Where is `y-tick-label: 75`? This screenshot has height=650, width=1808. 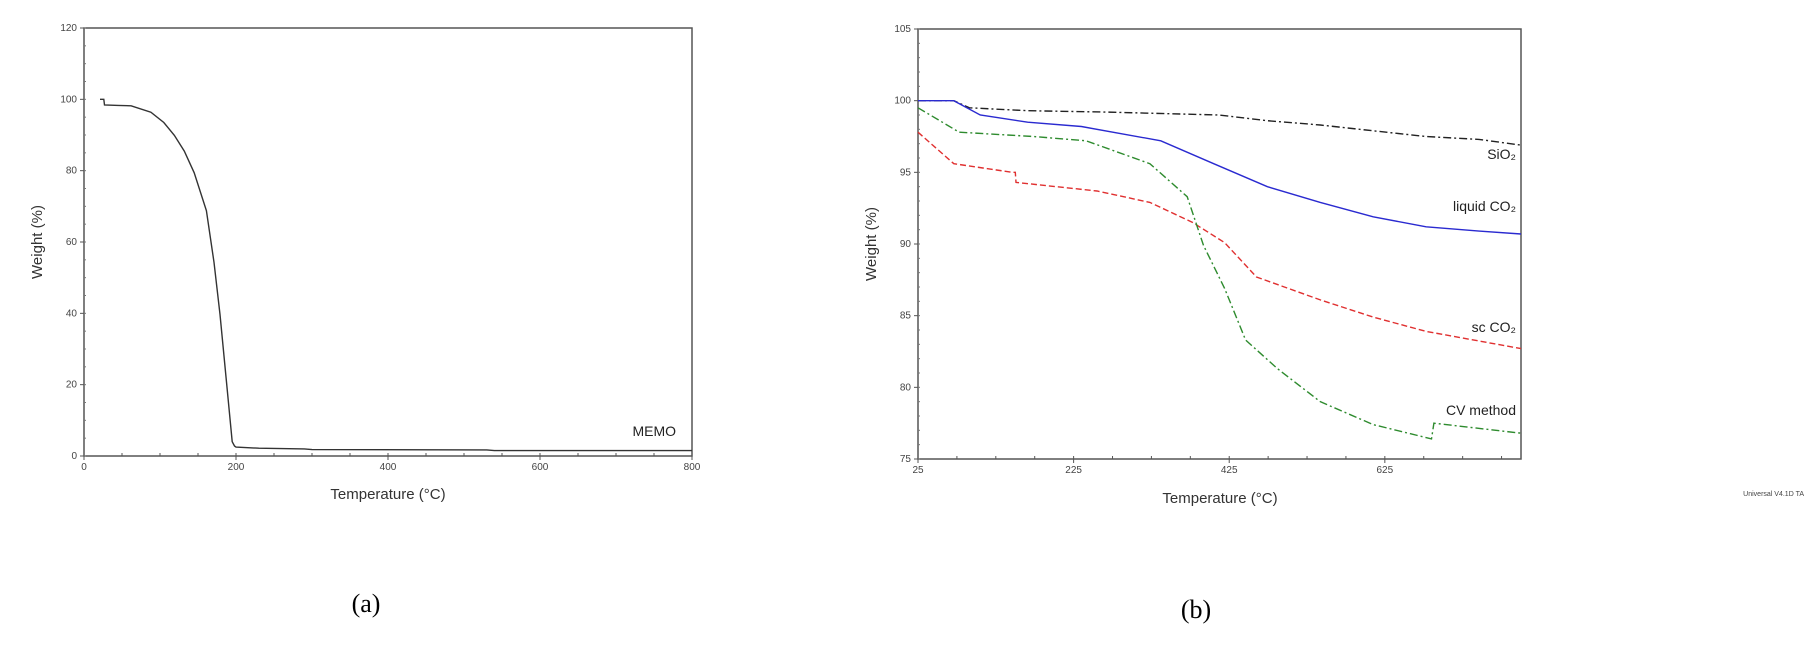
y-tick-label: 75 is located at coordinates (906, 459).